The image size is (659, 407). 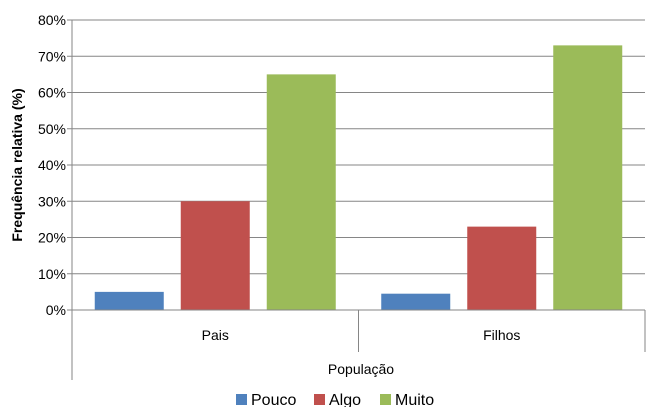 What do you see at coordinates (129, 300) in the screenshot?
I see `bar-pouco-pais` at bounding box center [129, 300].